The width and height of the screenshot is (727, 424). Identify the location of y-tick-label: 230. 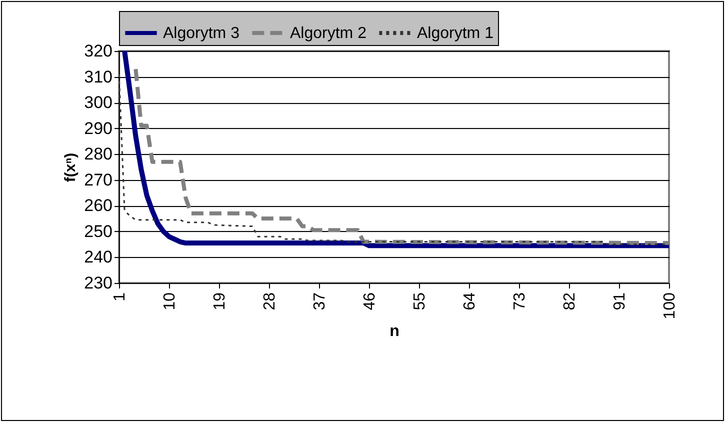
(98, 283).